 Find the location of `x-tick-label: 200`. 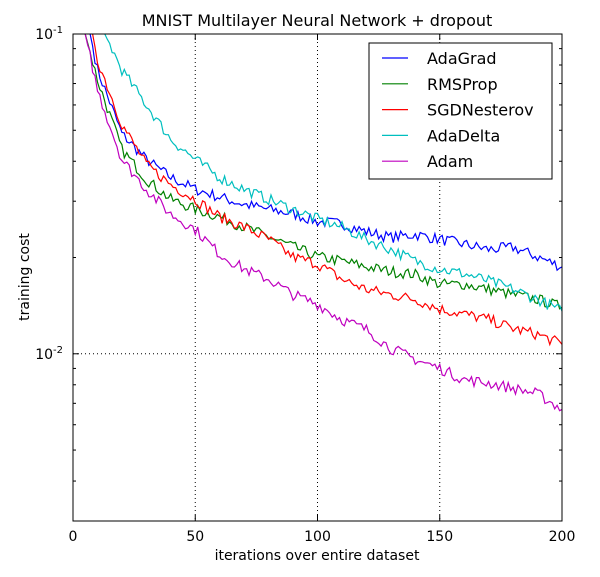

x-tick-label: 200 is located at coordinates (562, 537).